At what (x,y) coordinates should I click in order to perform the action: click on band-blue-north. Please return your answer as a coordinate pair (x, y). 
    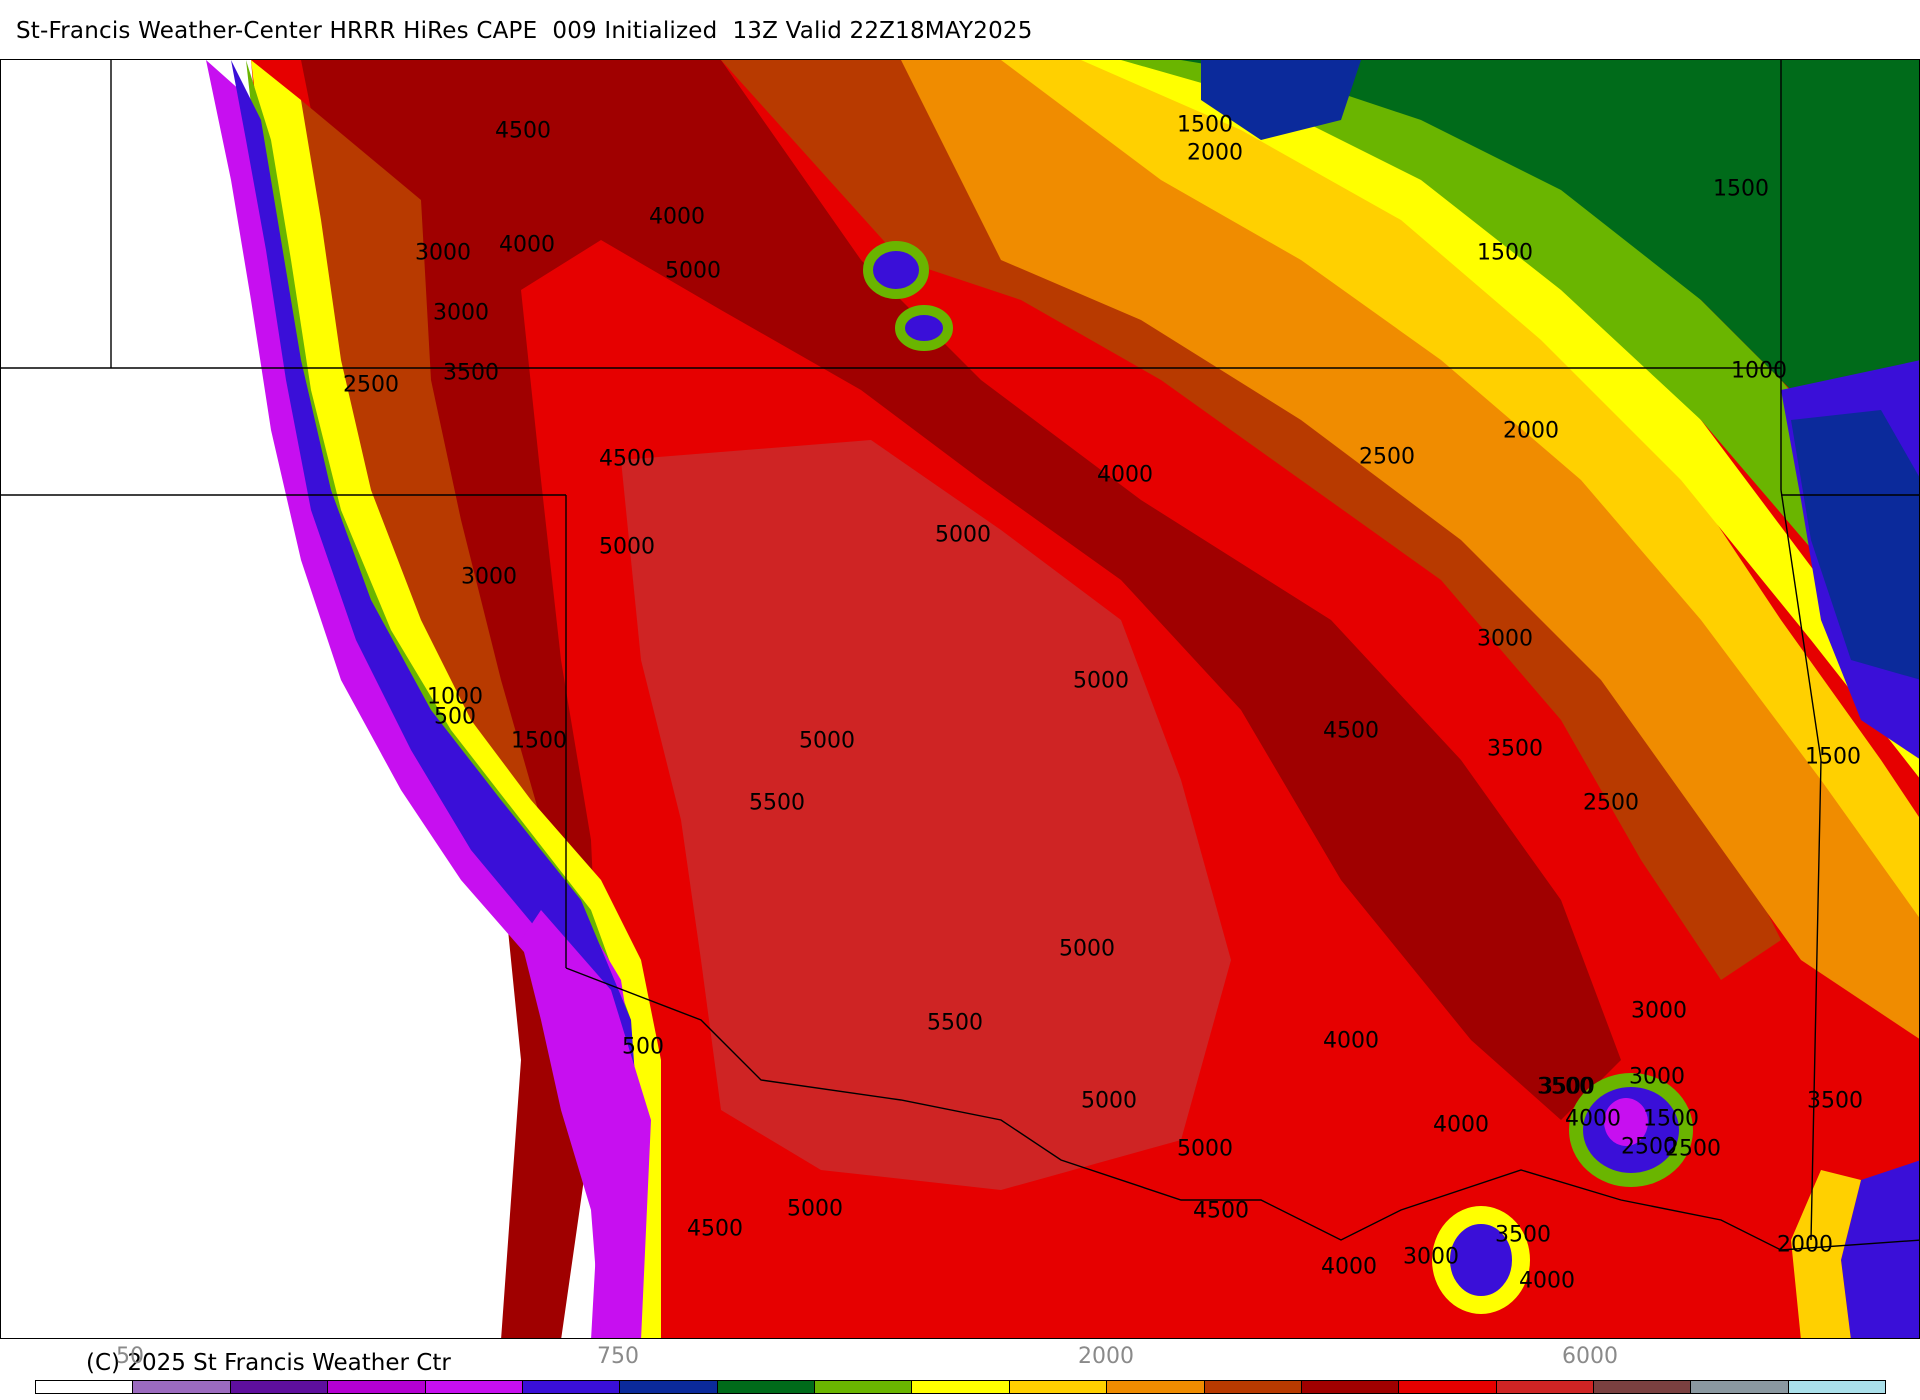
    Looking at the image, I should click on (1281, 100).